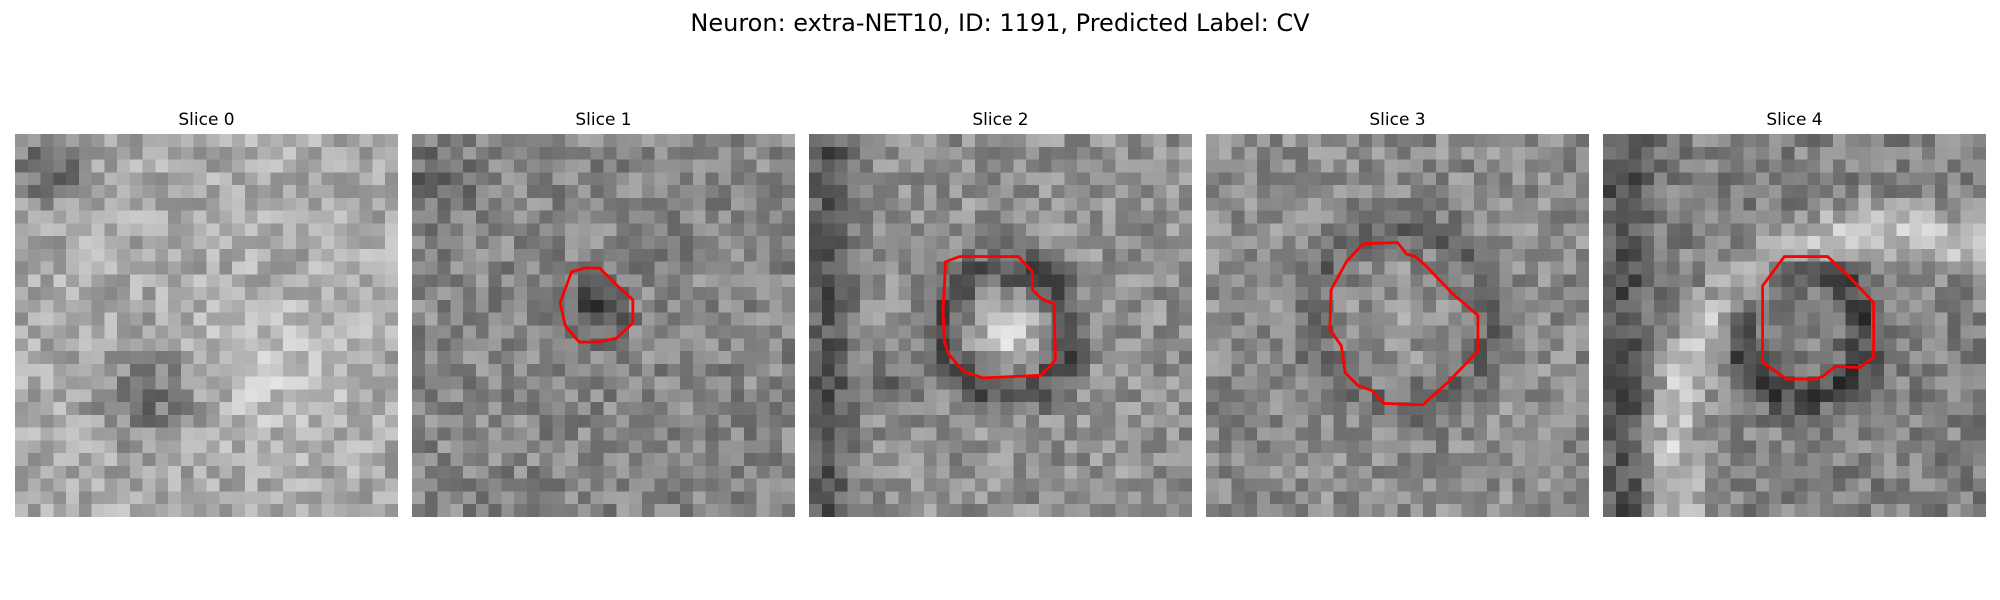  I want to click on slice-title: Slice 1, so click(603, 120).